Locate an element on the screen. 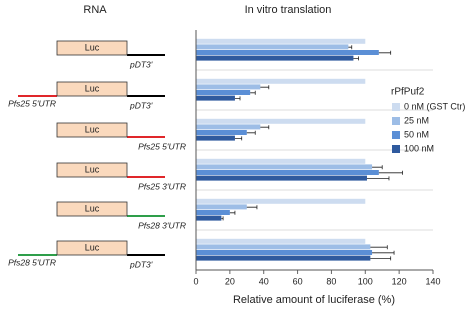 The width and height of the screenshot is (474, 315). x-tick-label: 60 is located at coordinates (298, 281).